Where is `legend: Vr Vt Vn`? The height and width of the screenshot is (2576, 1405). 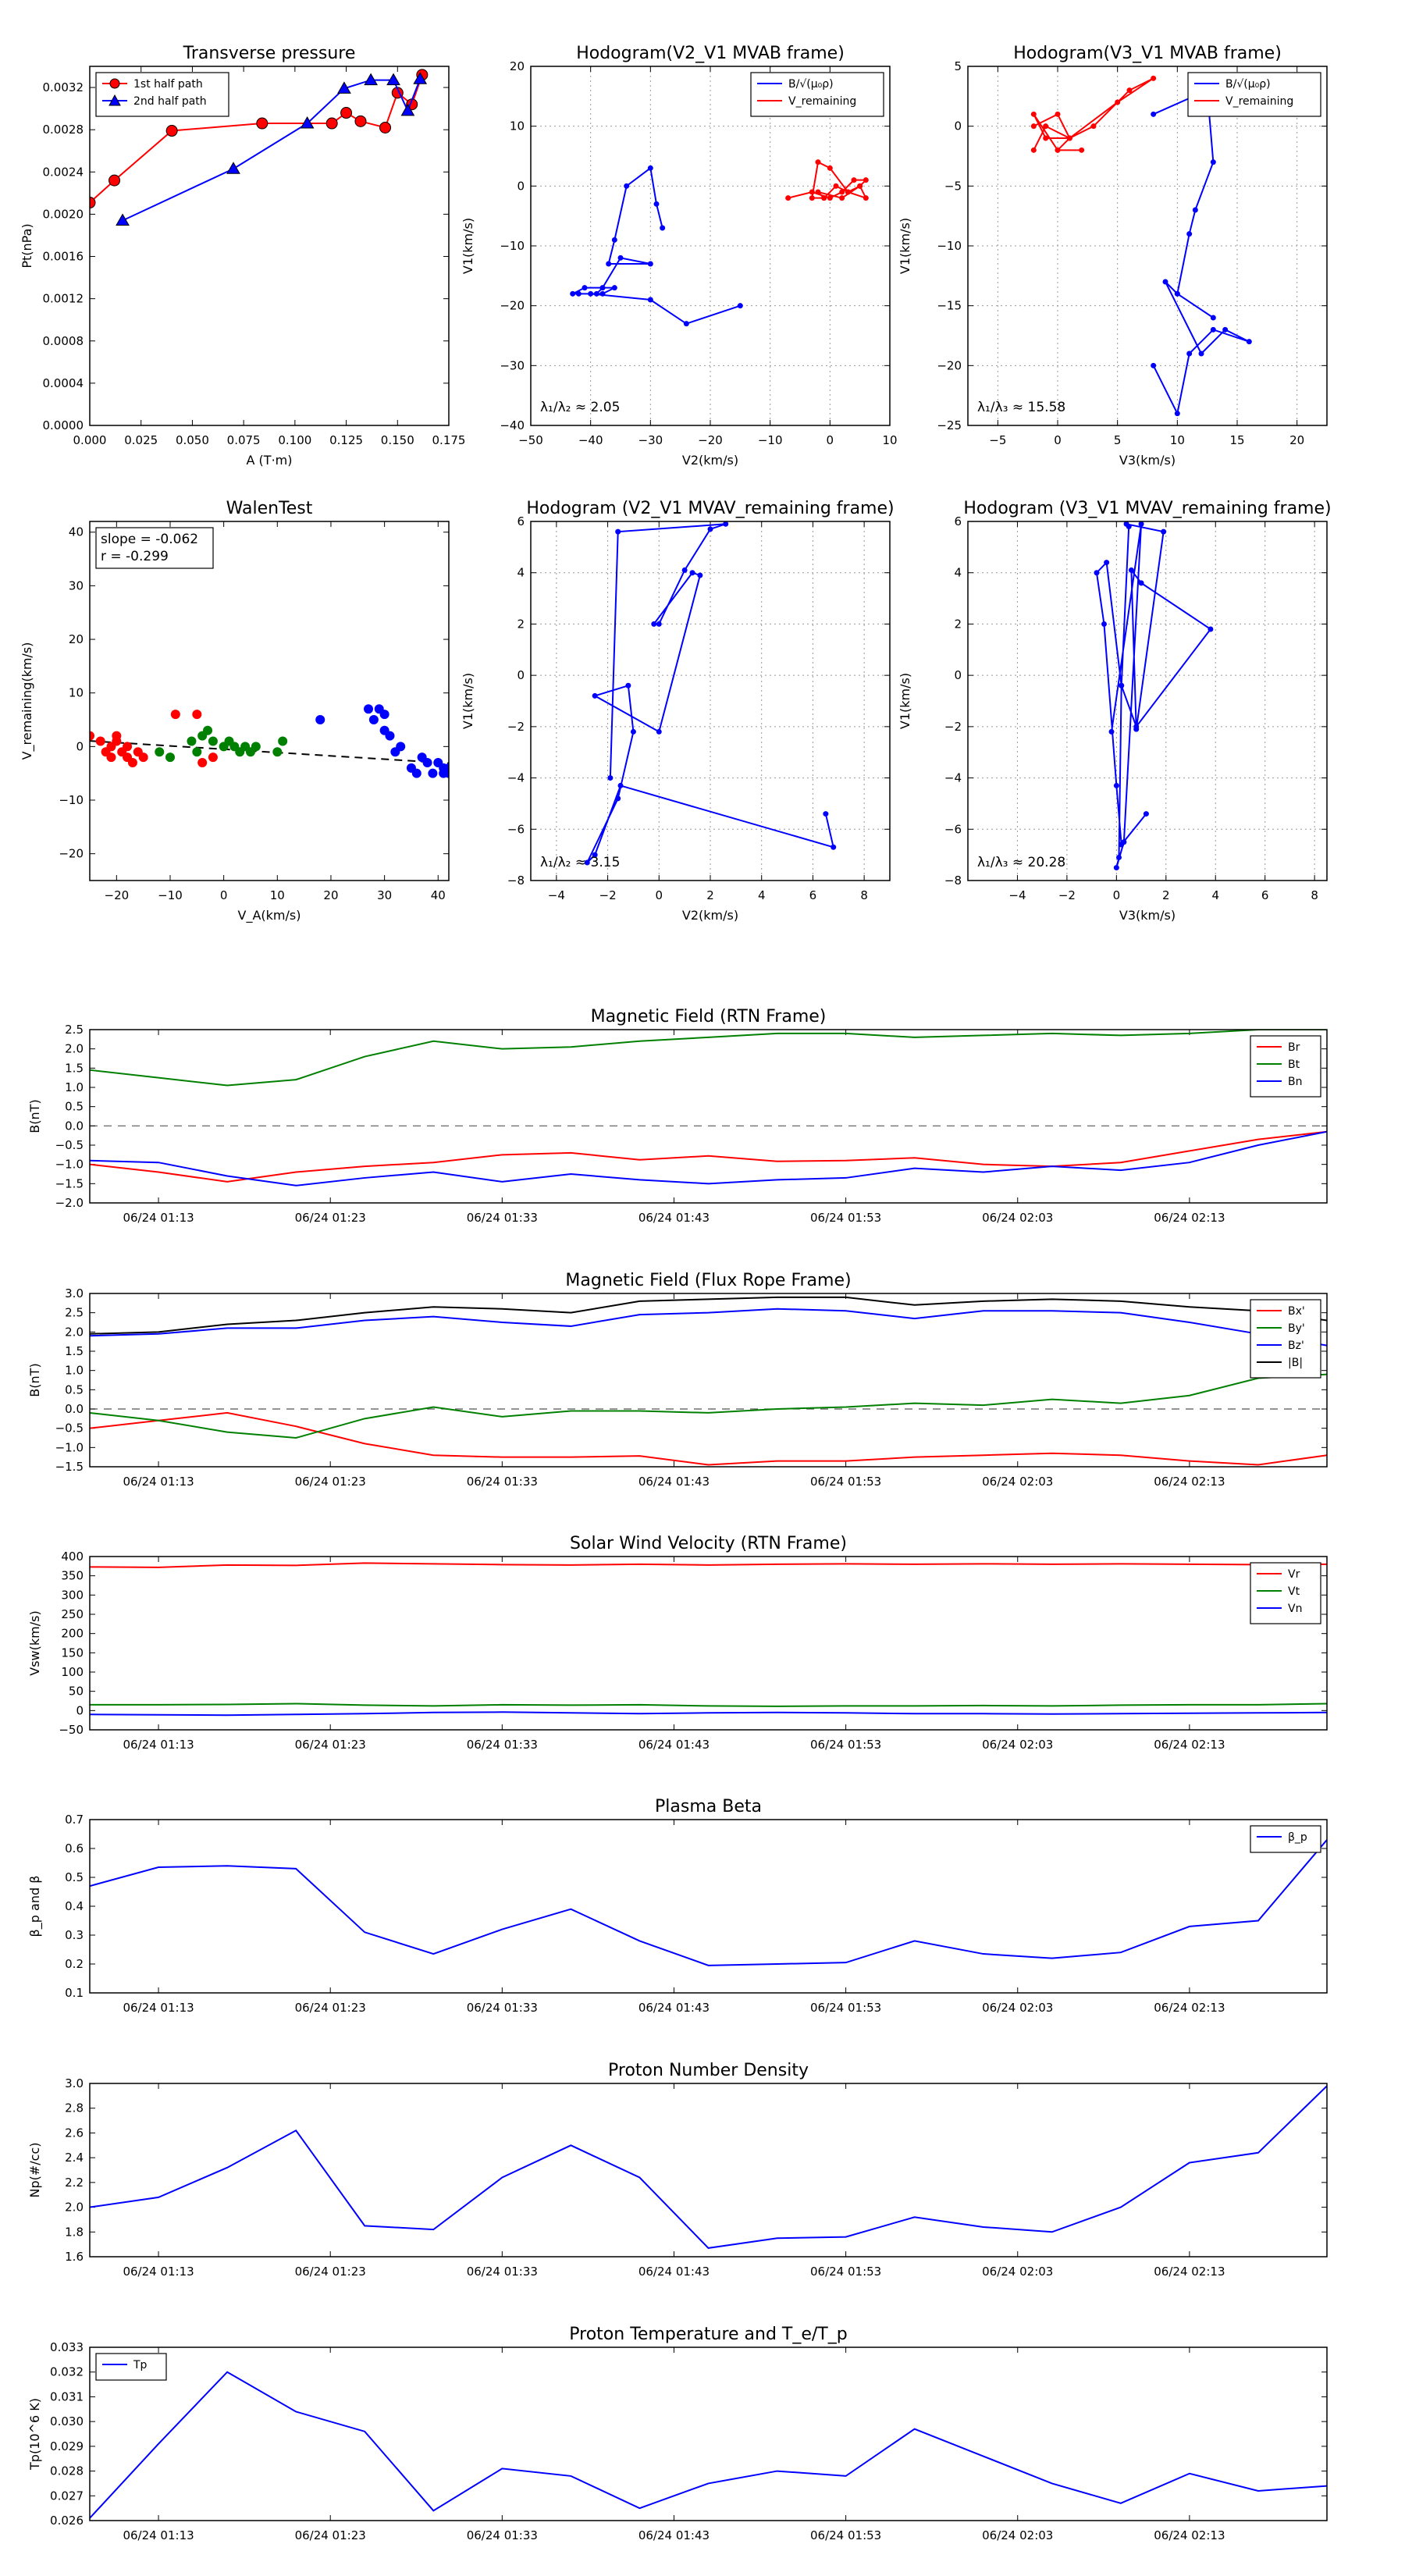
legend: Vr Vt Vn is located at coordinates (1286, 1593).